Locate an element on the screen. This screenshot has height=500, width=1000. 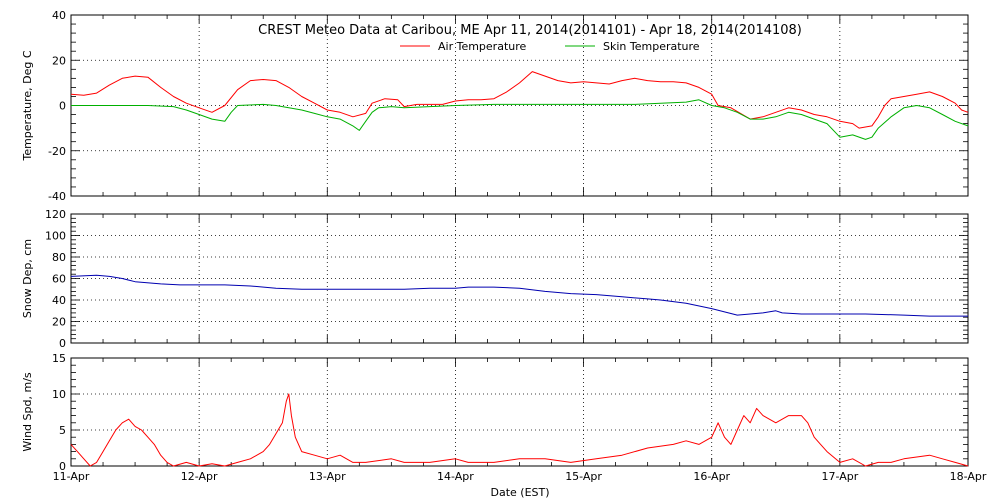
x-tick-label: 13-Apr is located at coordinates (327, 476).